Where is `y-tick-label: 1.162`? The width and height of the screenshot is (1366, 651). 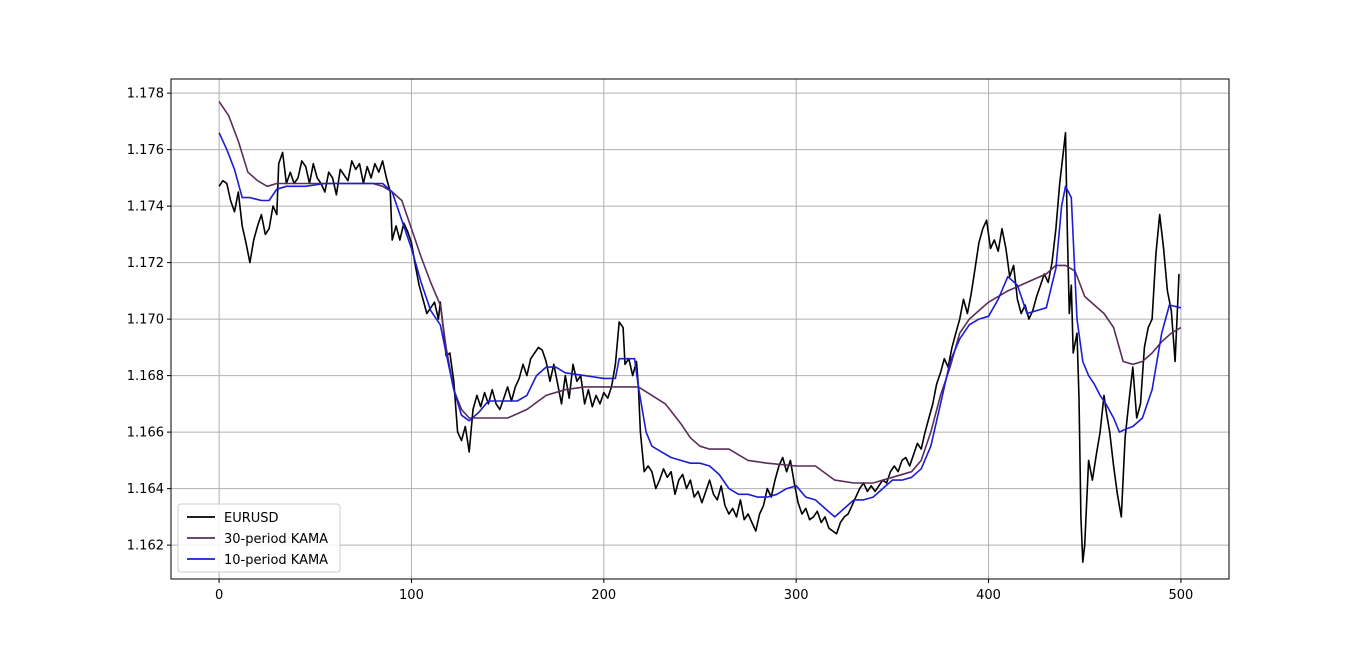 y-tick-label: 1.162 is located at coordinates (145, 546).